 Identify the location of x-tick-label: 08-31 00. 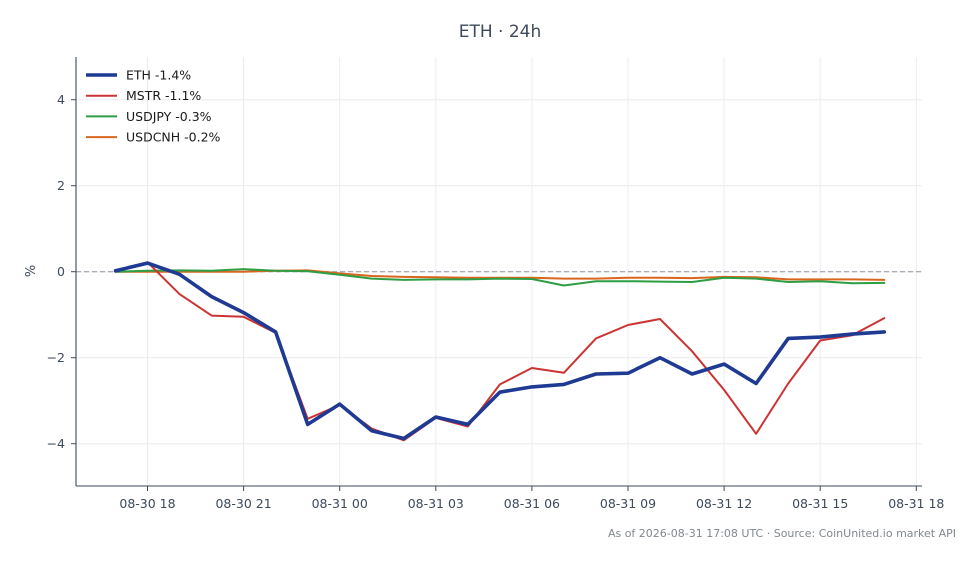
(340, 503).